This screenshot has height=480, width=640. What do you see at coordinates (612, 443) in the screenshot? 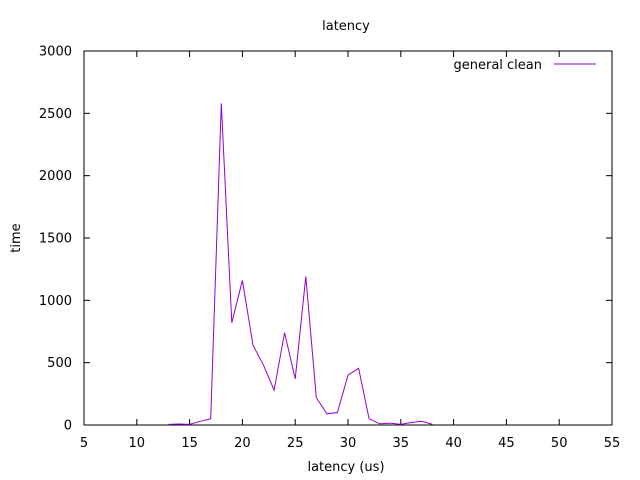
I see `x-tick-label: 55` at bounding box center [612, 443].